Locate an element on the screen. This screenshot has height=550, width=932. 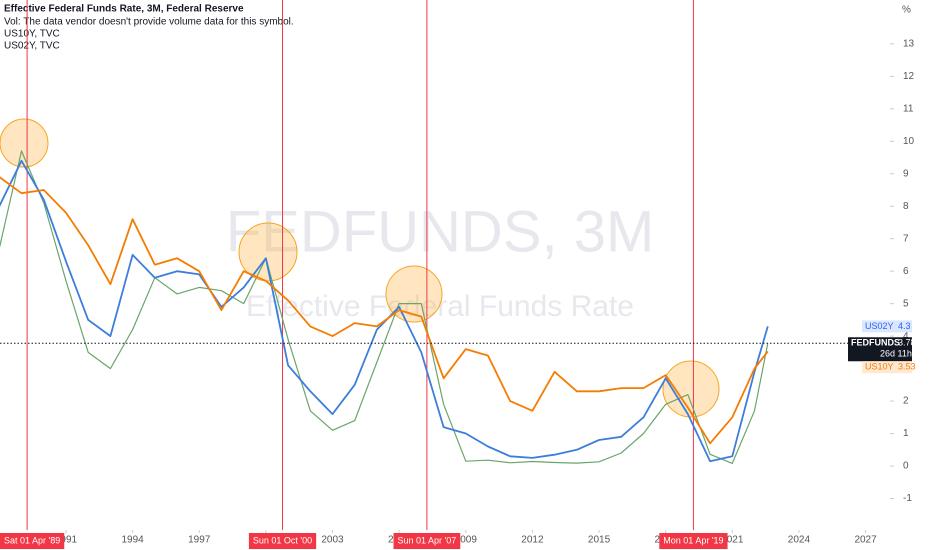
y-tick-label: 12 is located at coordinates (909, 76).